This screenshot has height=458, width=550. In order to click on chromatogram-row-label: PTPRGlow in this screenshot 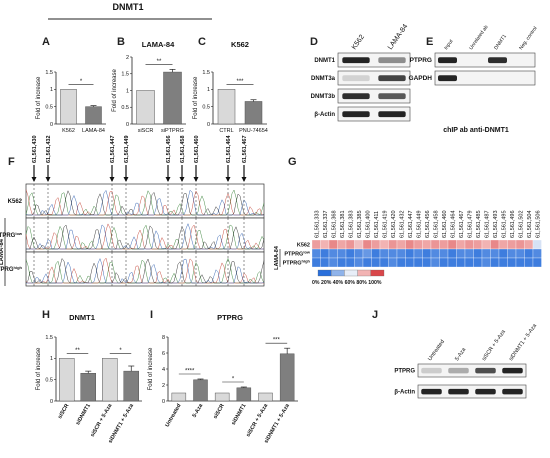, I will do `click(11, 235)`.